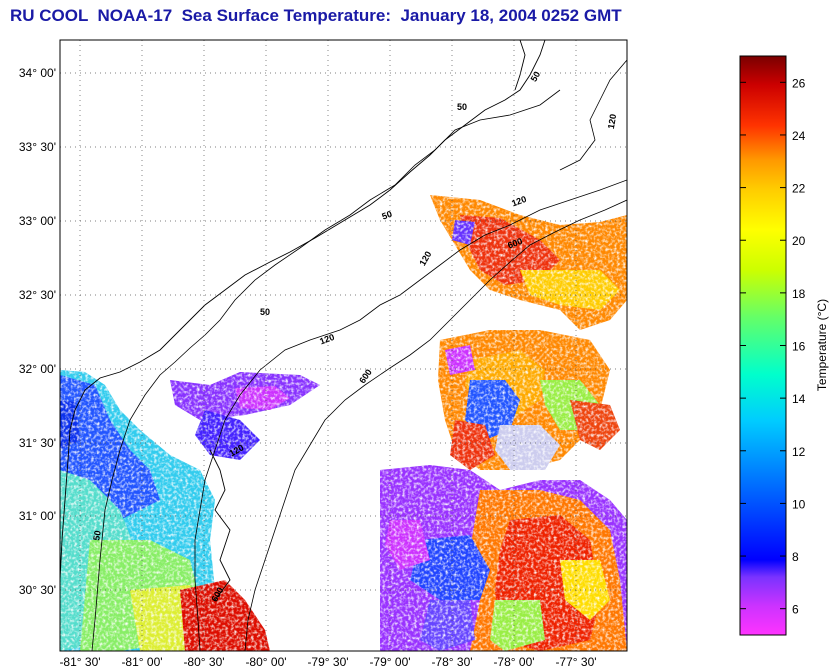 This screenshot has width=832, height=672. What do you see at coordinates (795, 557) in the screenshot?
I see `colorbar-tick-label: 8` at bounding box center [795, 557].